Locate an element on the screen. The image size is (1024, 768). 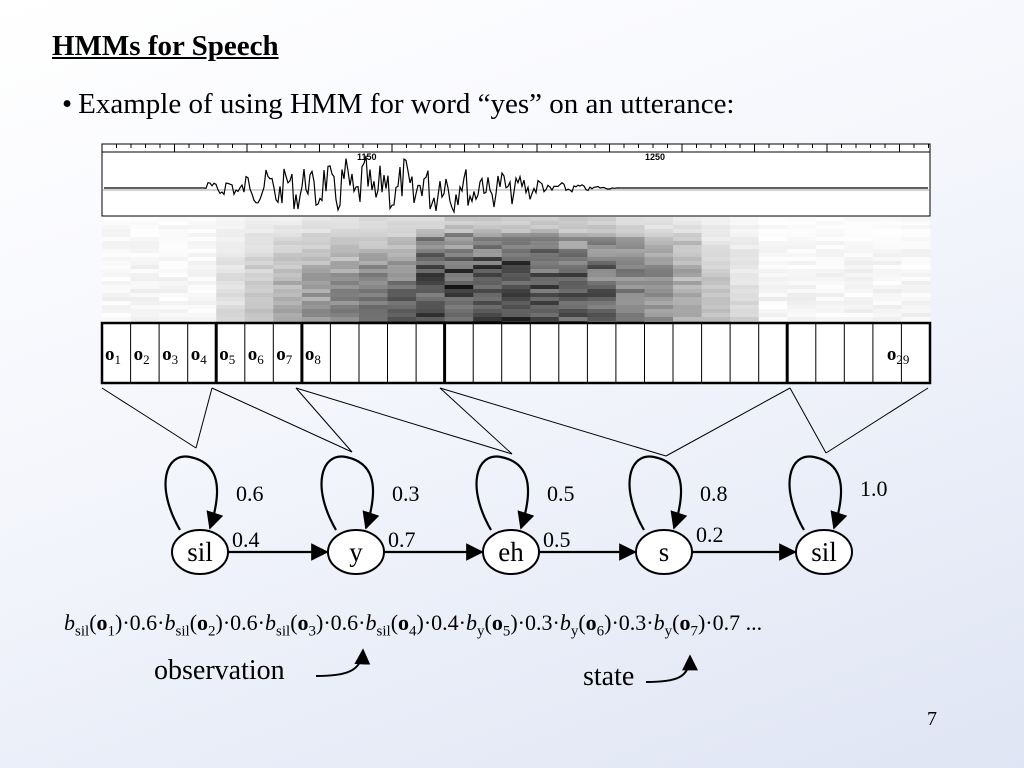
transition-probability: 0.7 is located at coordinates (402, 539).